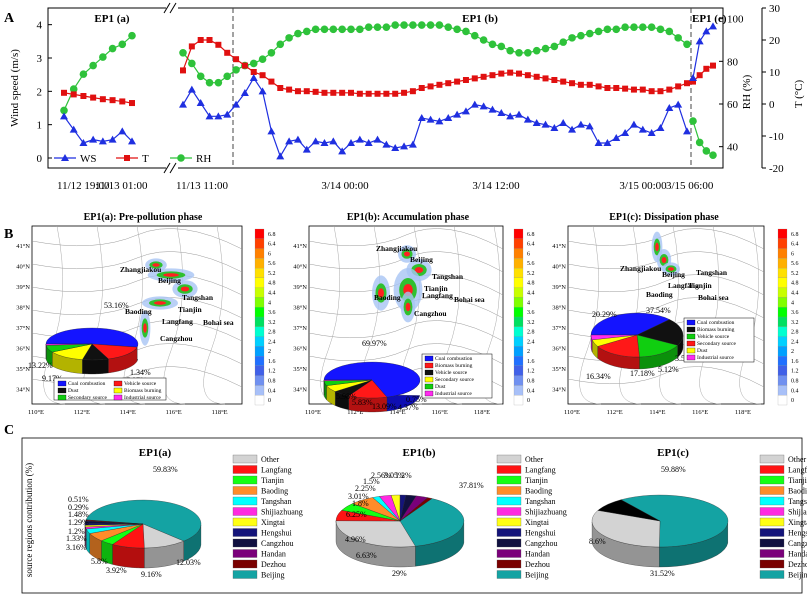 This screenshot has width=807, height=598. What do you see at coordinates (15, 88) in the screenshot?
I see `y-axis-label: Wind speed (m/s)` at bounding box center [15, 88].